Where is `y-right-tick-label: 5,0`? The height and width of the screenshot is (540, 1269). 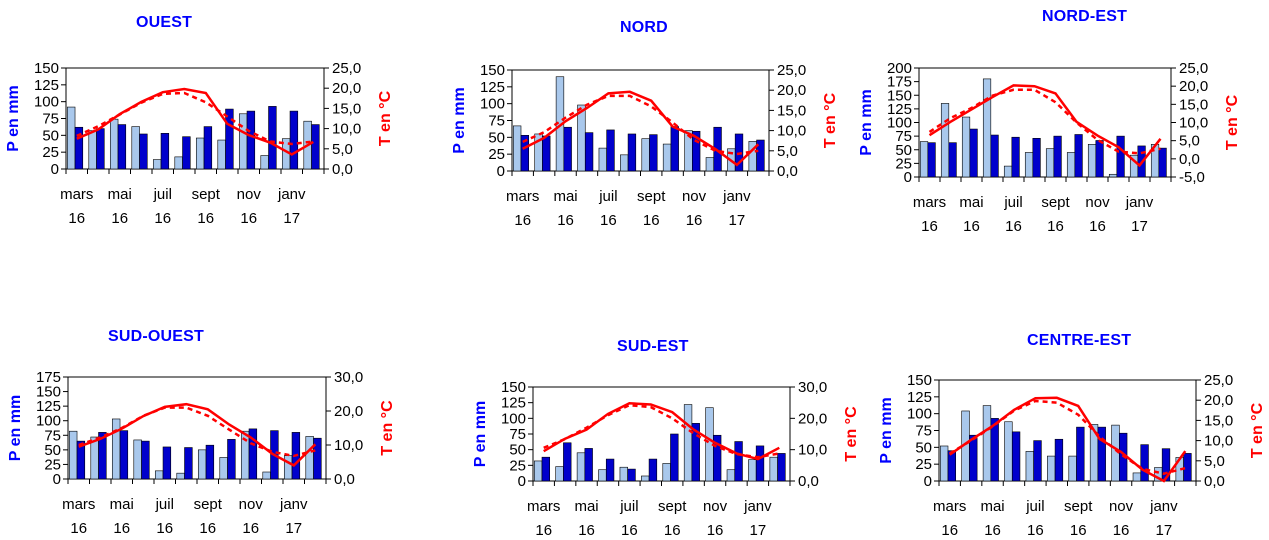 y-right-tick-label: 5,0 is located at coordinates (1214, 461).